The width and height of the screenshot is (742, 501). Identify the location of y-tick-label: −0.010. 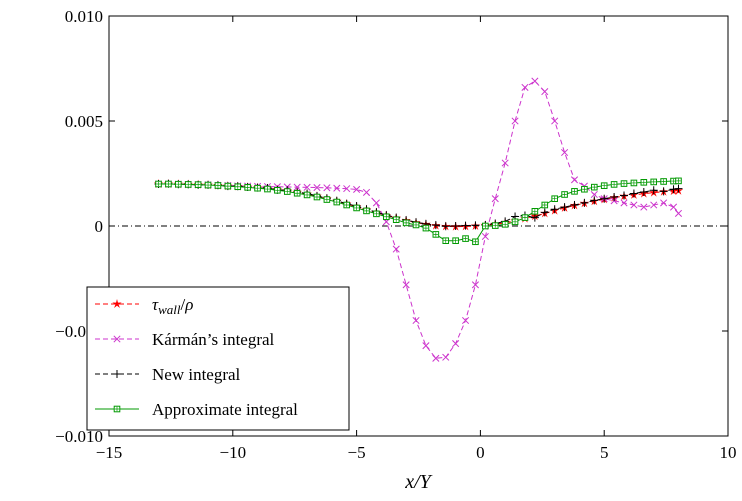
(79, 436).